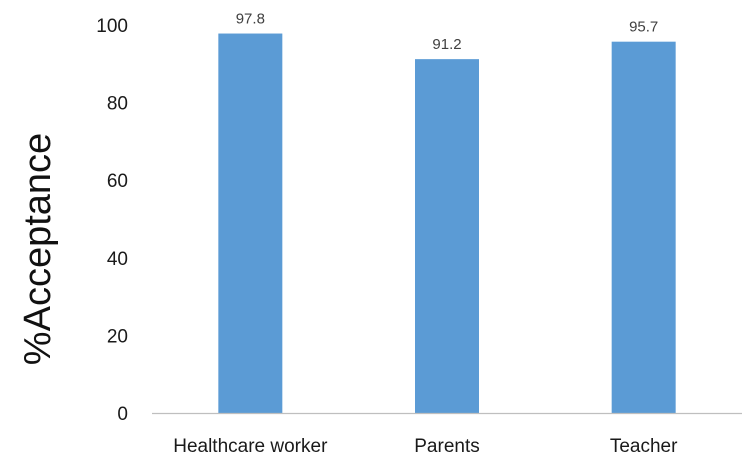  What do you see at coordinates (117, 181) in the screenshot?
I see `y-tick-label: 60` at bounding box center [117, 181].